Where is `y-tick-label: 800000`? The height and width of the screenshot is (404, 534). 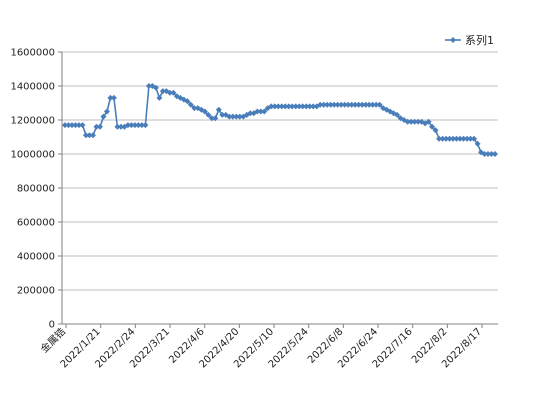
y-tick-label: 800000 is located at coordinates (36, 189).